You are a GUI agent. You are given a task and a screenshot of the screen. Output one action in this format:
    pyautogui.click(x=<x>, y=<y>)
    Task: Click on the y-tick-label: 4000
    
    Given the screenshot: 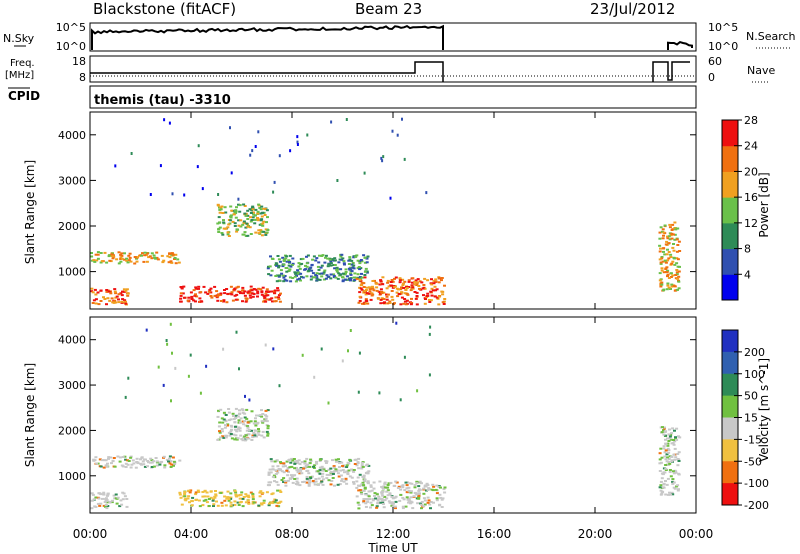 What is the action you would take?
    pyautogui.click(x=72, y=340)
    